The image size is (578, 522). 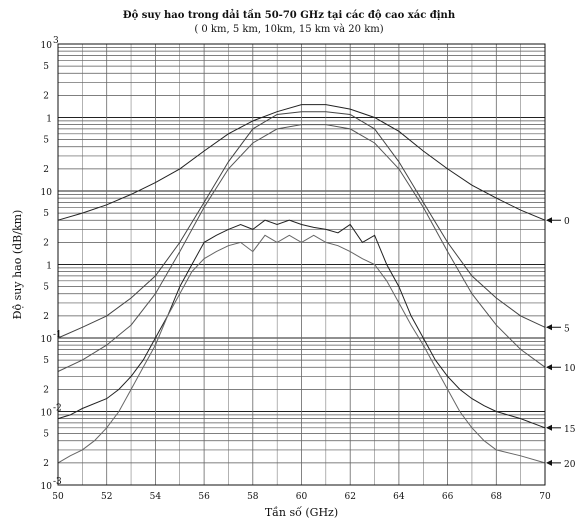 What do you see at coordinates (497, 497) in the screenshot?
I see `x-tick-label: 68` at bounding box center [497, 497].